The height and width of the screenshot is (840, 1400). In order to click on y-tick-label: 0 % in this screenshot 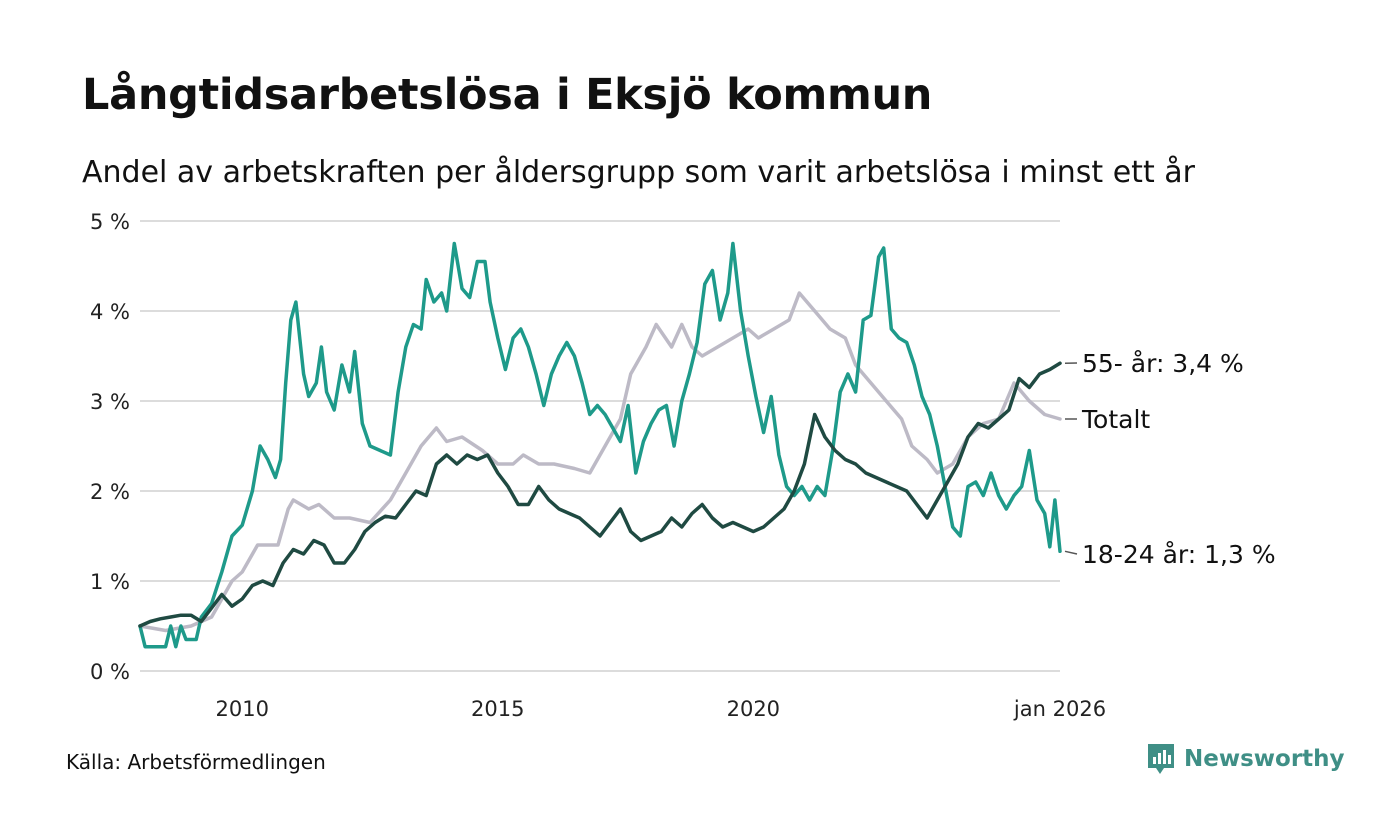, I will do `click(110, 672)`.